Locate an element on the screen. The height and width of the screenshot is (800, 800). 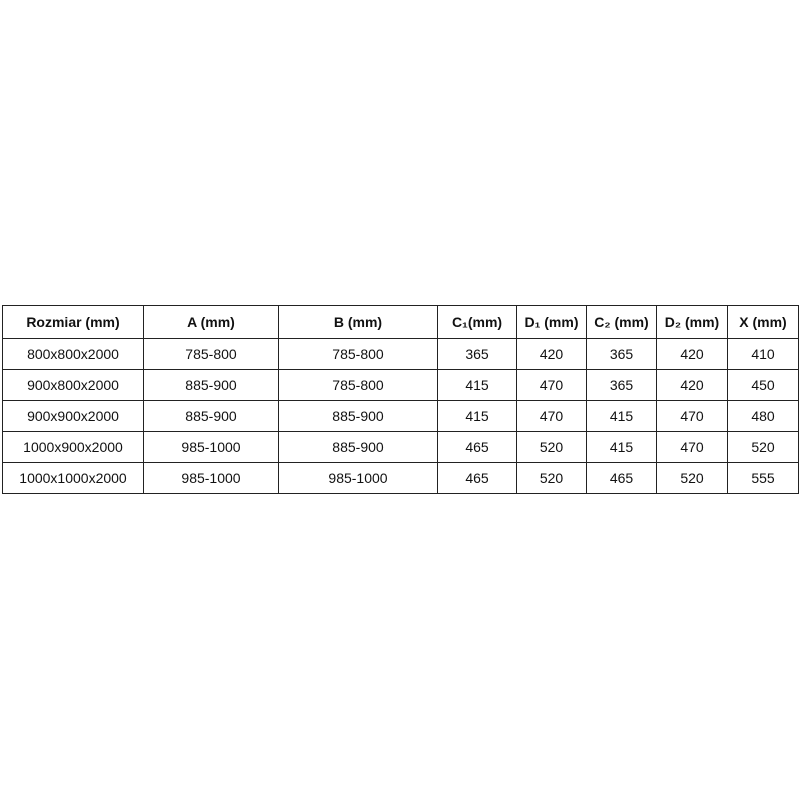
column-header: C₂ (mm) is located at coordinates (621, 322).